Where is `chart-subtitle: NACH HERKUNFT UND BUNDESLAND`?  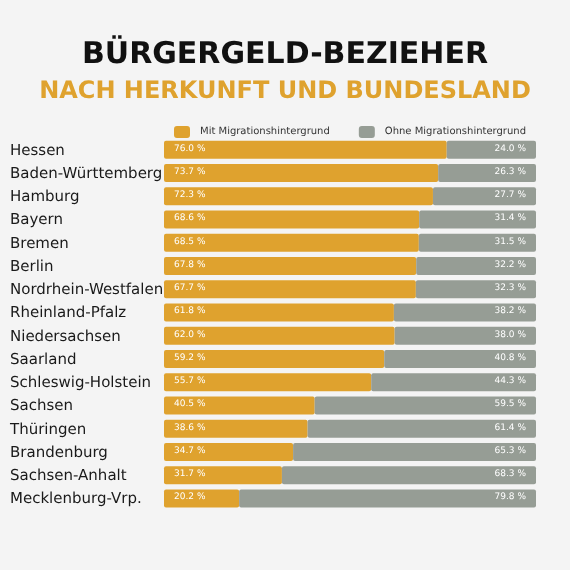 chart-subtitle: NACH HERKUNFT UND BUNDESLAND is located at coordinates (285, 90).